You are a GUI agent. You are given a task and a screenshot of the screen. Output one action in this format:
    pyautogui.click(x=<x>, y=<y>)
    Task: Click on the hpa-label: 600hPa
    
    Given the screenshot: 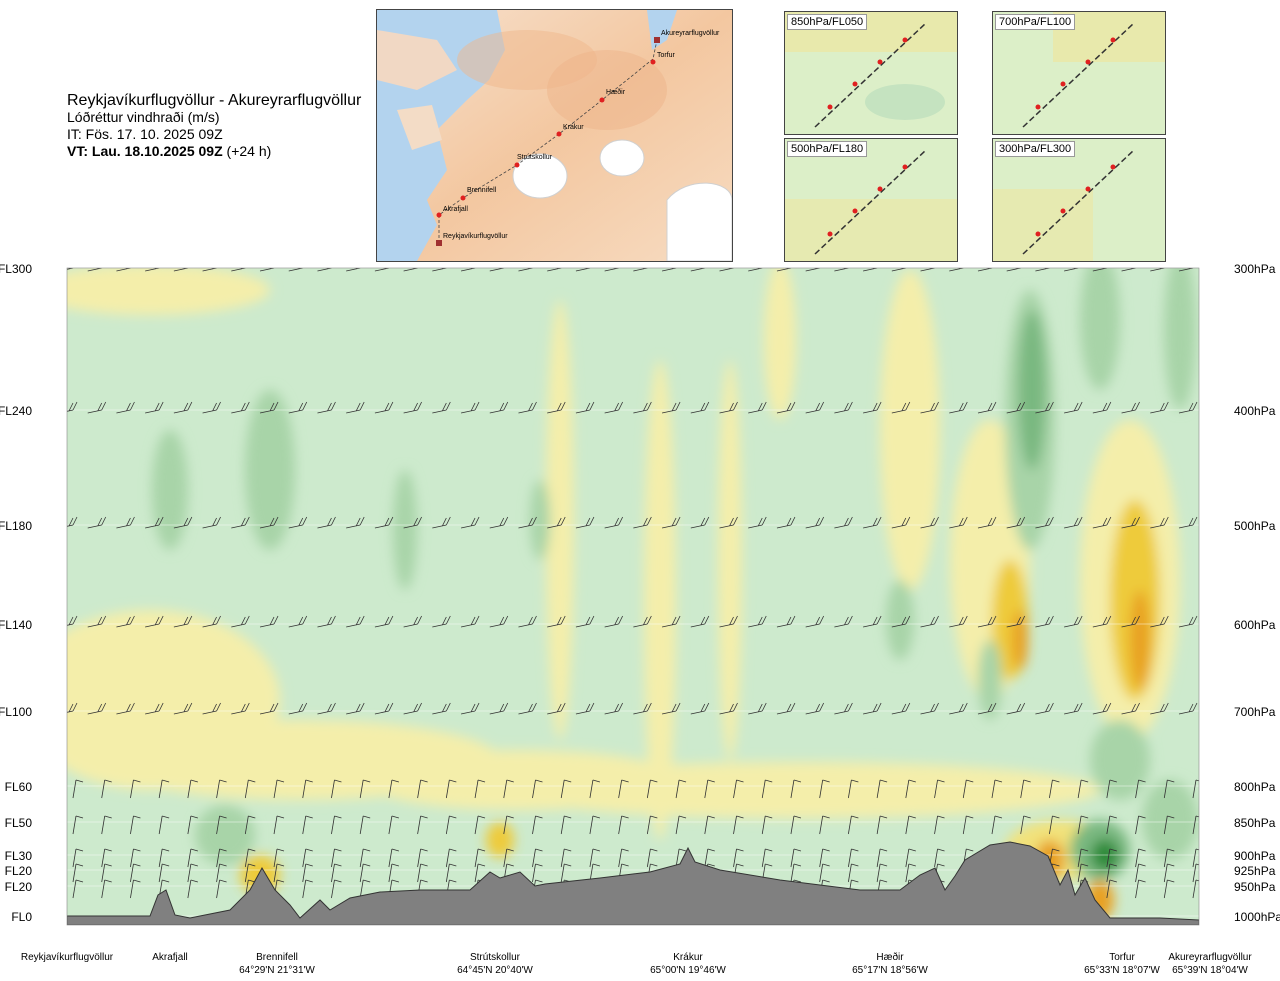 What is the action you would take?
    pyautogui.click(x=1255, y=625)
    